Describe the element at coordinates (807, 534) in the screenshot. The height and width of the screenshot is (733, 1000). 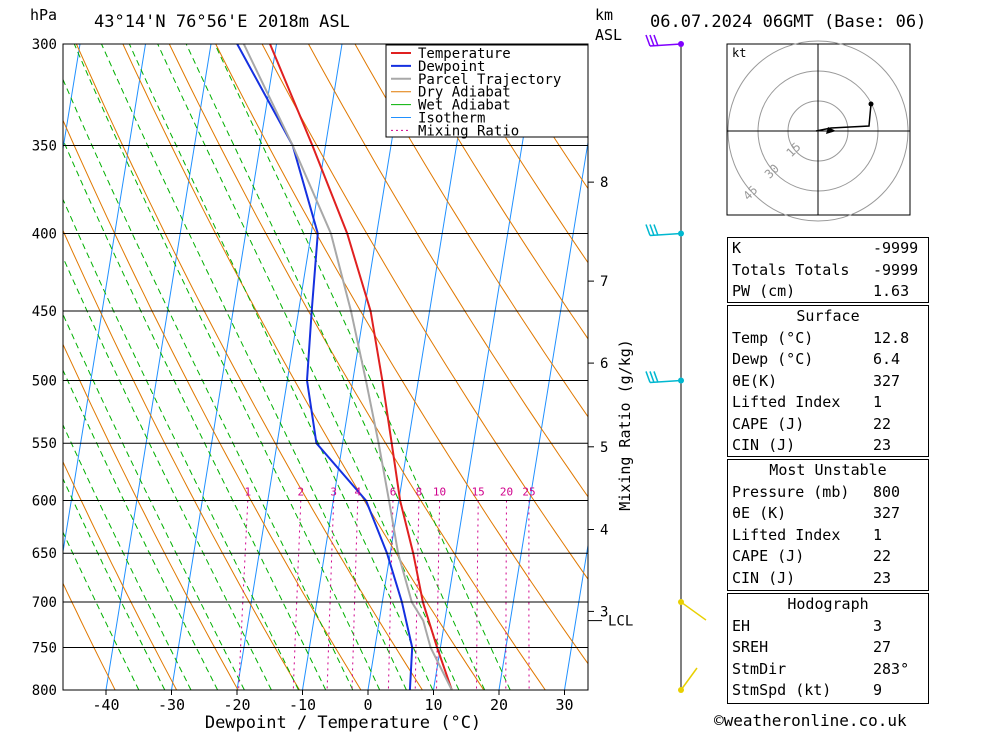
I see `most-unstable-row: Lifted Index 1` at that location.